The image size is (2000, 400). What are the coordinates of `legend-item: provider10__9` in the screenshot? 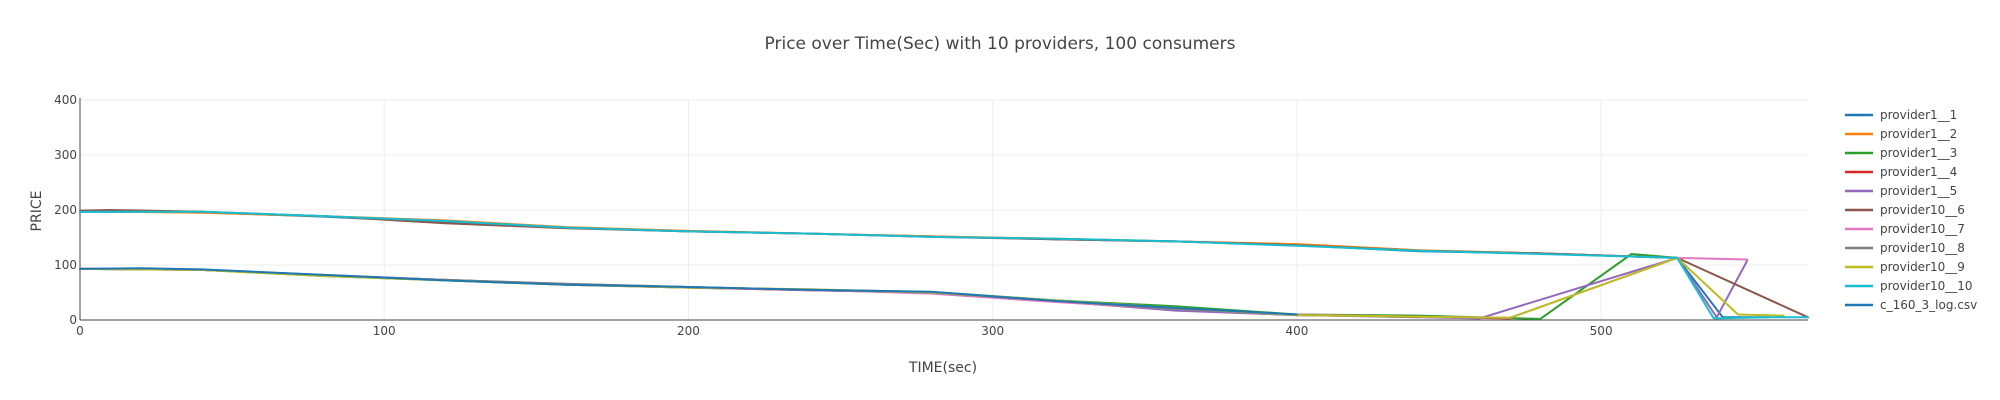 It's located at (1905, 267).